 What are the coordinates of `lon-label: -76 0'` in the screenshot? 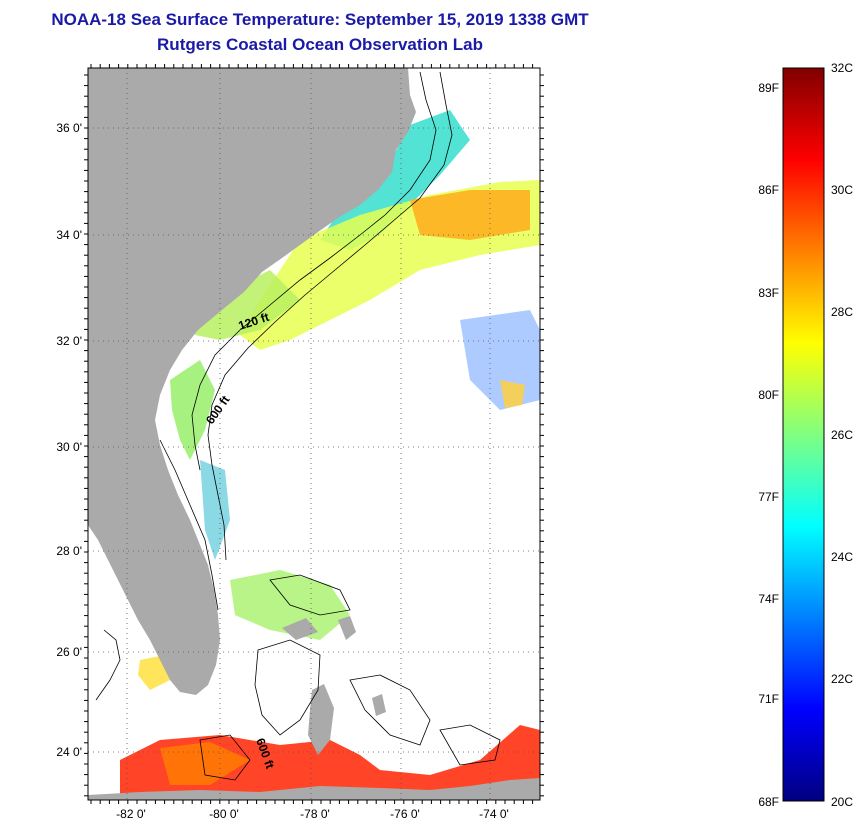 It's located at (405, 814).